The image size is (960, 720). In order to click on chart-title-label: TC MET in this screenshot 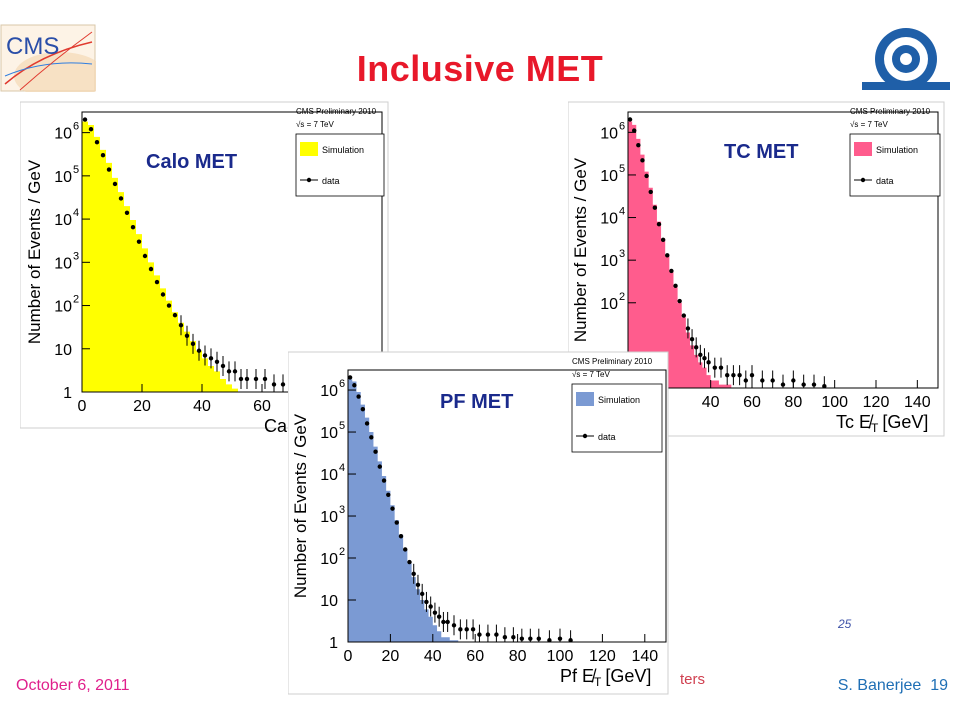, I will do `click(761, 152)`.